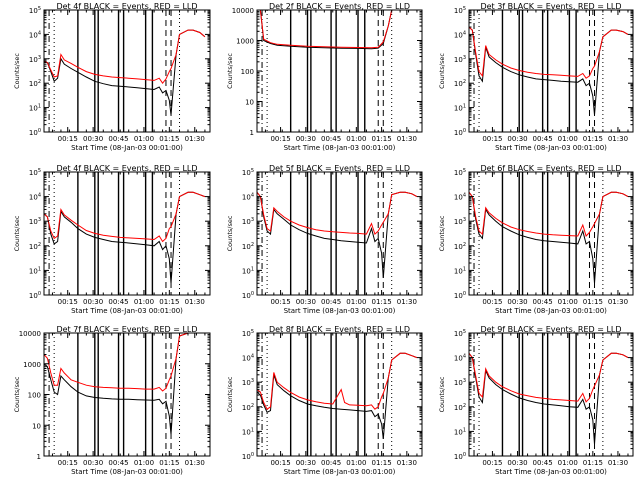 This screenshot has width=640, height=480. I want to click on panel-title: Det 4f BLACK = Events, RED = LLD, so click(126, 168).